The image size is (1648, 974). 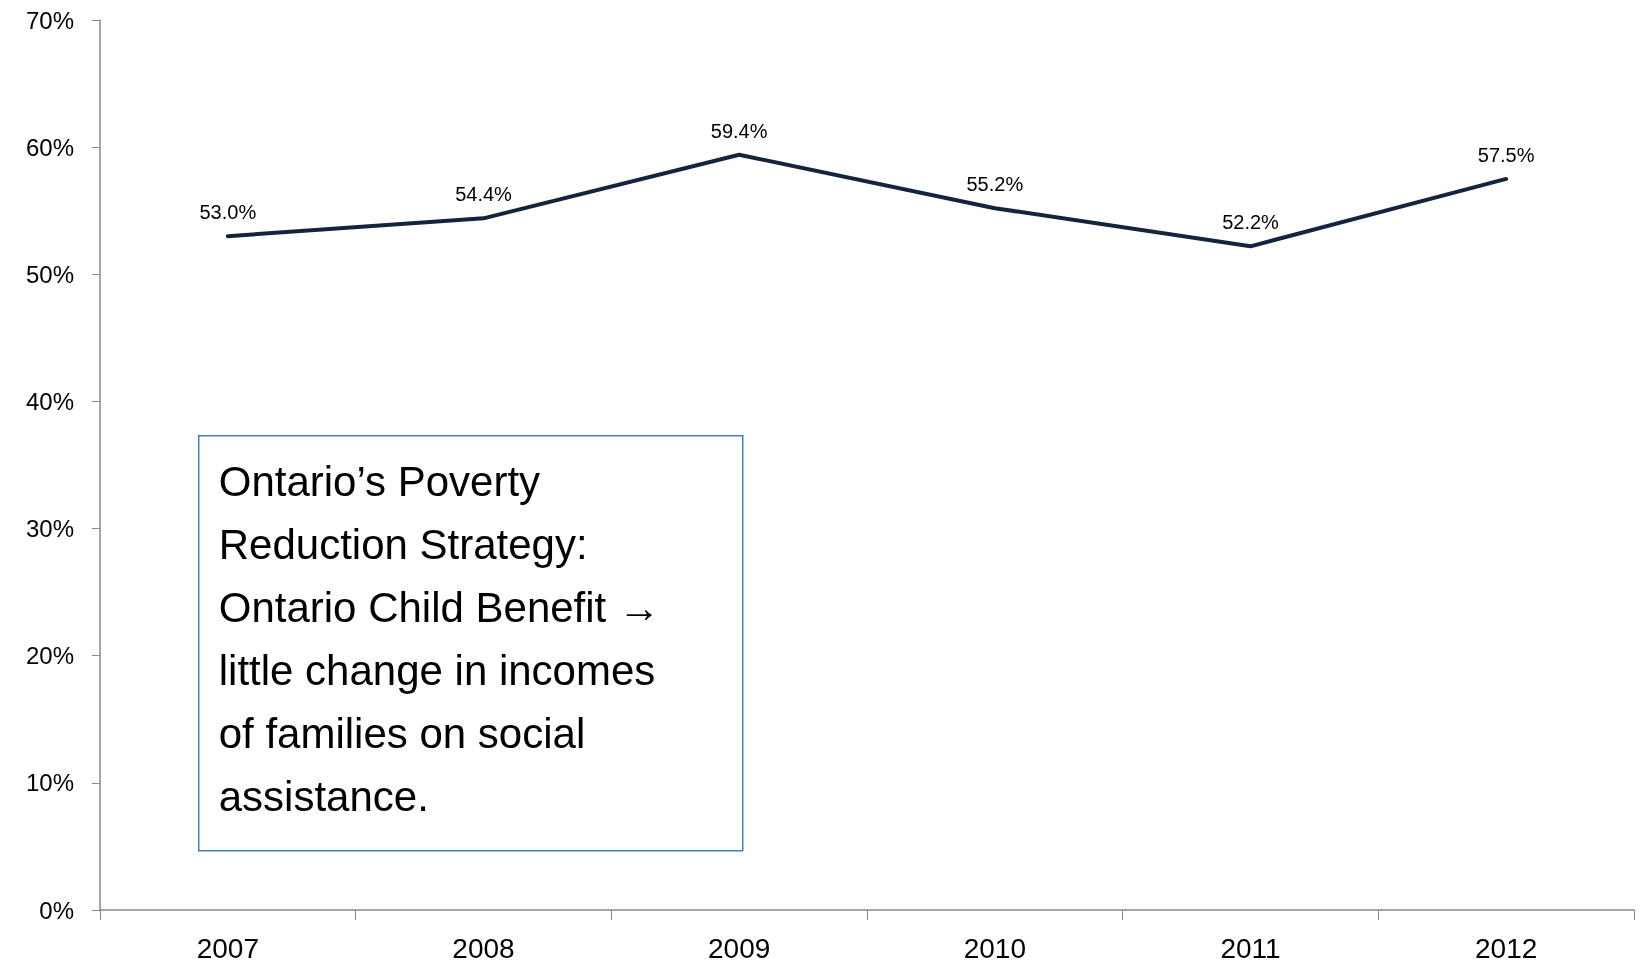 What do you see at coordinates (1506, 948) in the screenshot?
I see `x-tick-label: 2012` at bounding box center [1506, 948].